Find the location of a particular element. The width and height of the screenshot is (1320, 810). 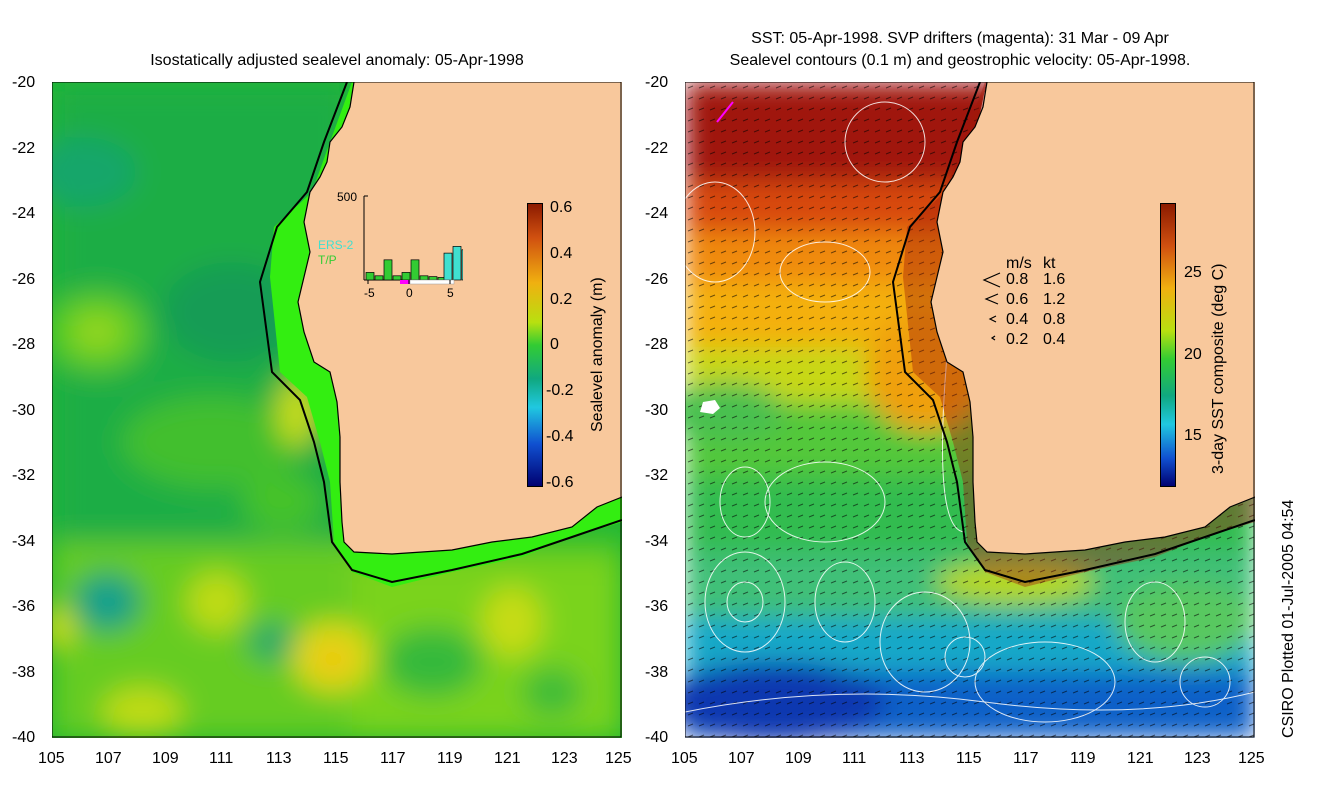

inset-x-tick-2: 5 is located at coordinates (450, 293).